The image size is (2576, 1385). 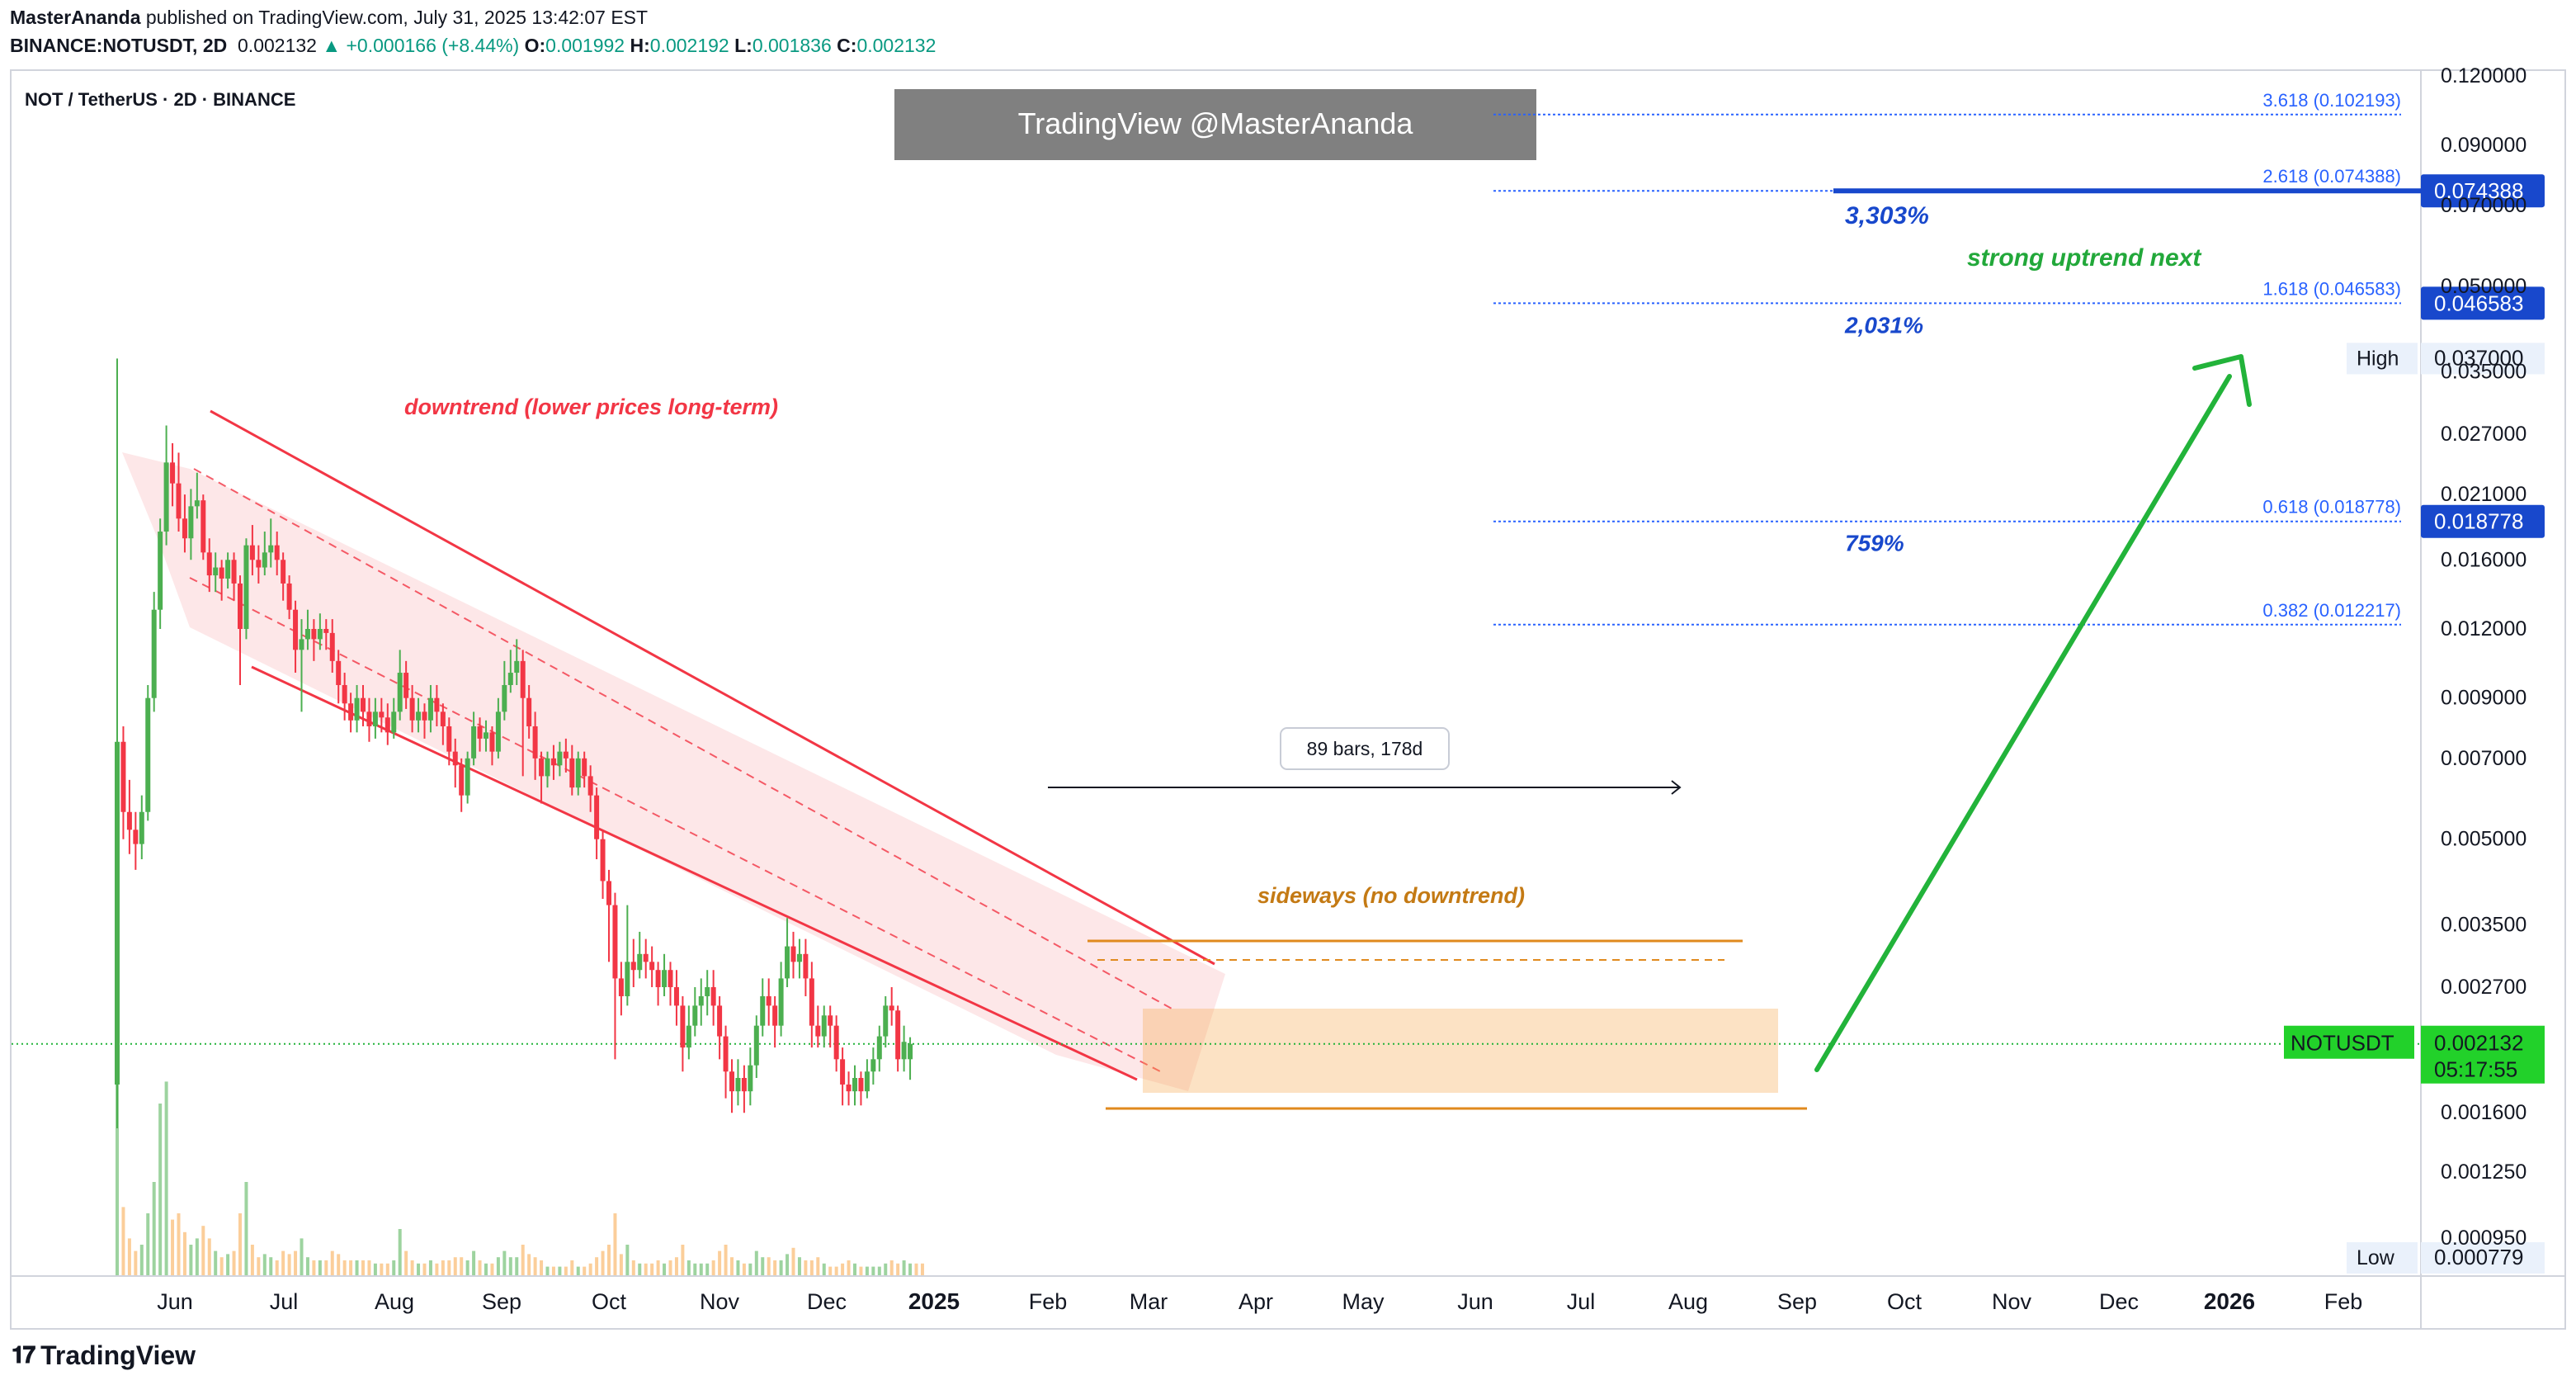 What do you see at coordinates (2349, 1042) in the screenshot?
I see `symbol-tag-bg` at bounding box center [2349, 1042].